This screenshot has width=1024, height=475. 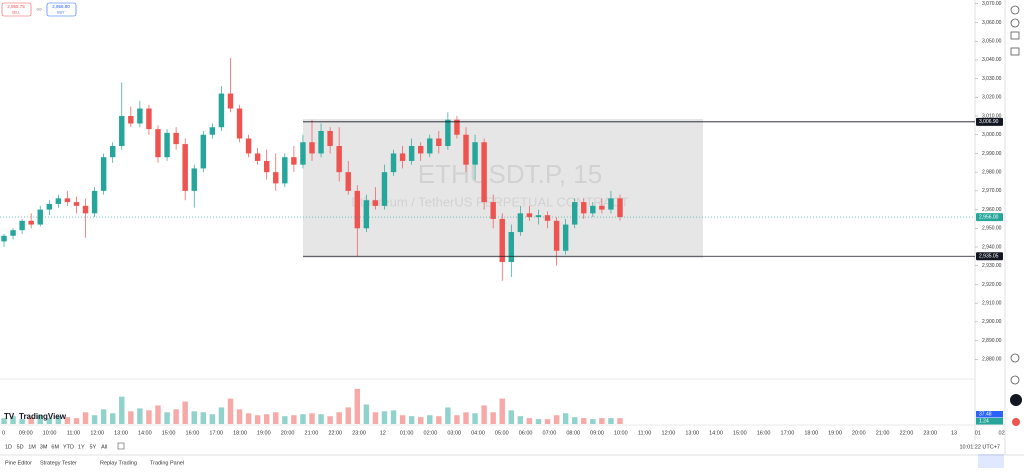 I want to click on buy-button, so click(x=61, y=9).